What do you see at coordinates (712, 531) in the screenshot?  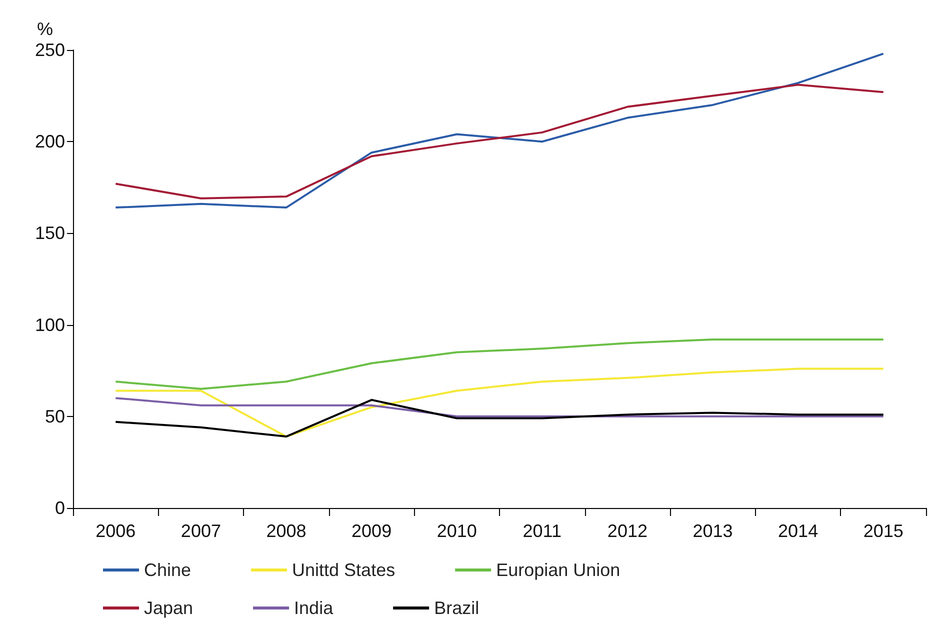 I see `x-tick-label: 2013` at bounding box center [712, 531].